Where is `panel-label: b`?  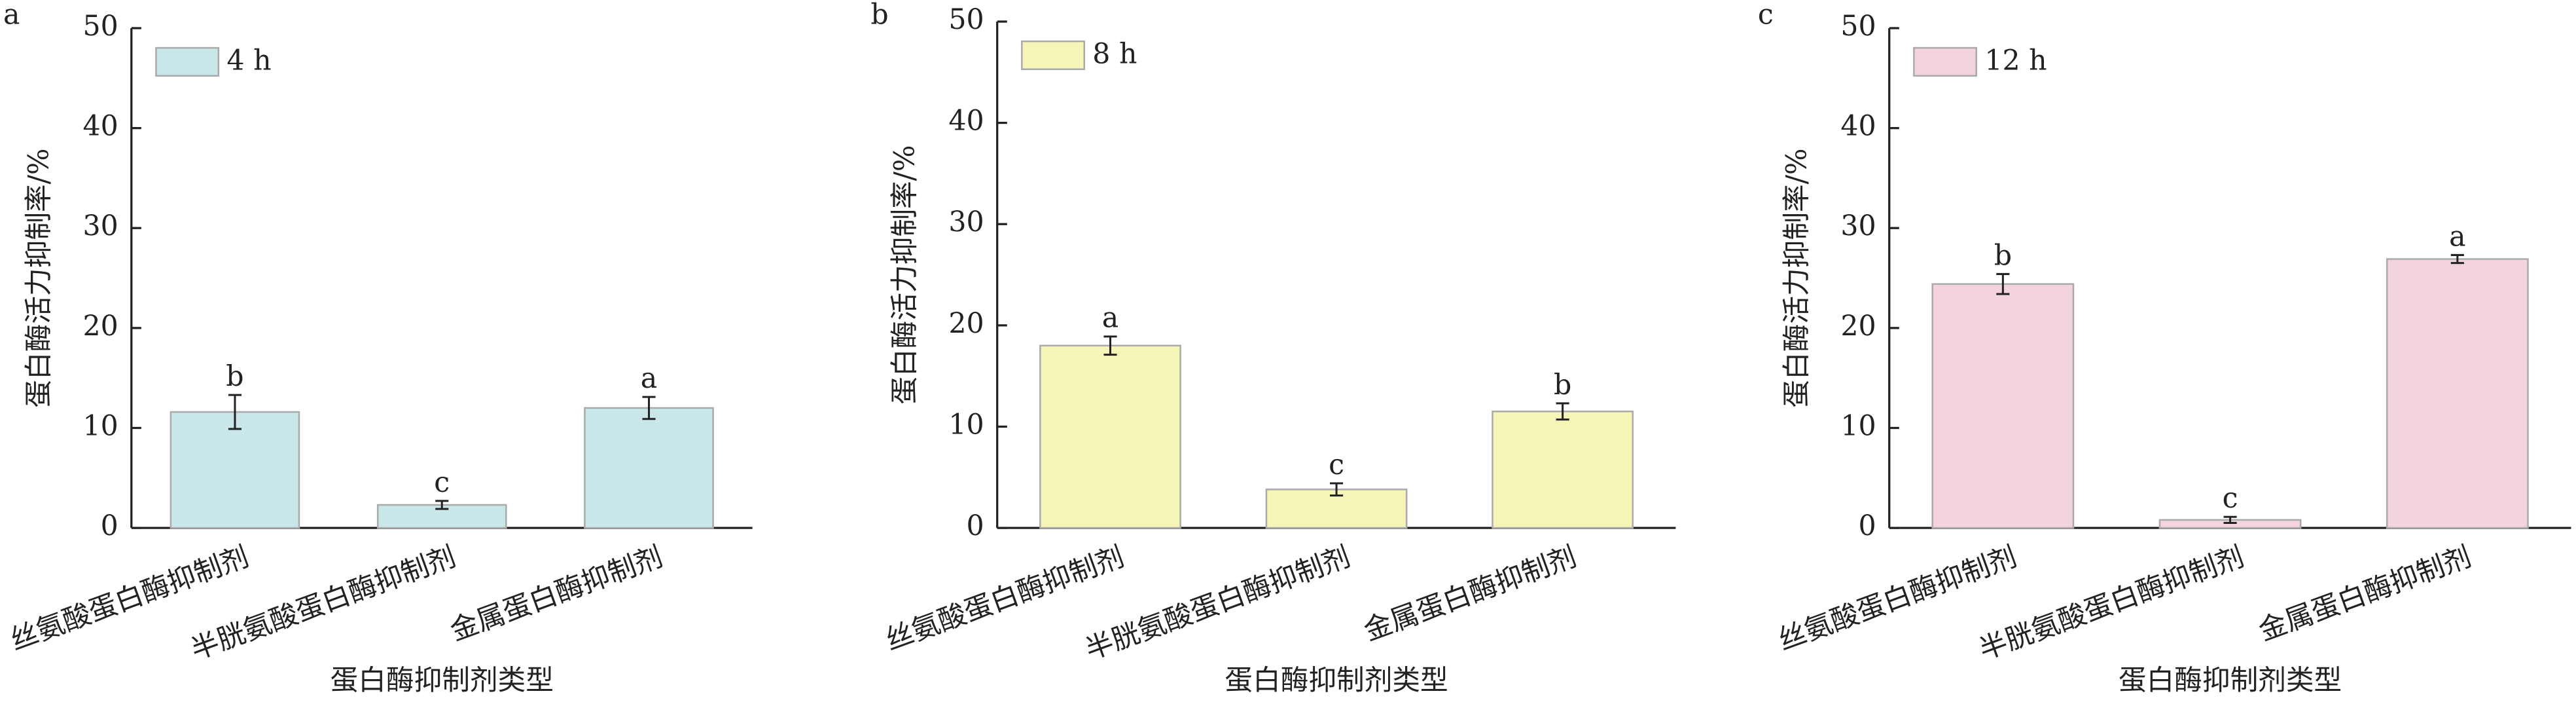 panel-label: b is located at coordinates (879, 15).